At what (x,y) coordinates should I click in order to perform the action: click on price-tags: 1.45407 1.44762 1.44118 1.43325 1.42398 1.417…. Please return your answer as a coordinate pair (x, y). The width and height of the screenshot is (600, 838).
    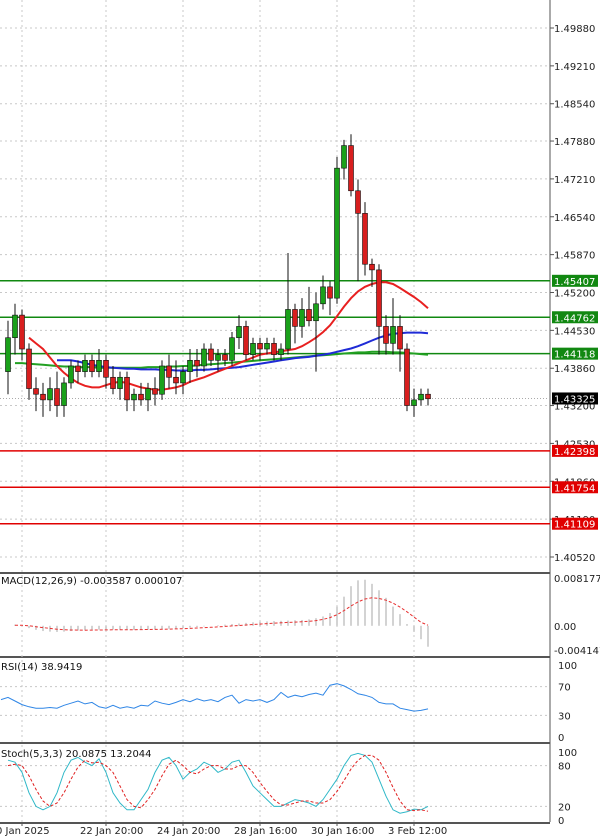
    Looking at the image, I should click on (575, 402).